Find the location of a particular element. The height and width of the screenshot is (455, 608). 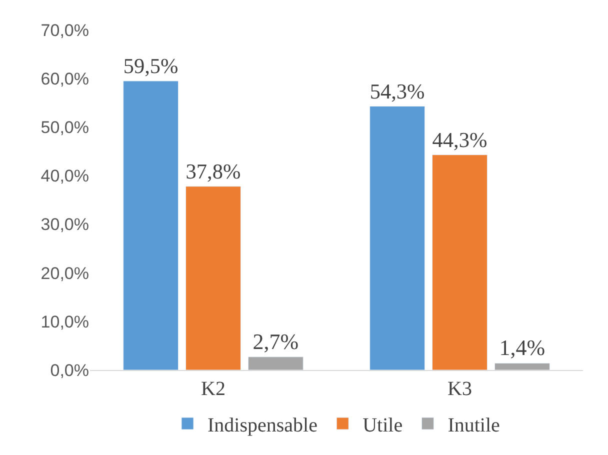

y-tick-label: 10,0% is located at coordinates (64, 322).